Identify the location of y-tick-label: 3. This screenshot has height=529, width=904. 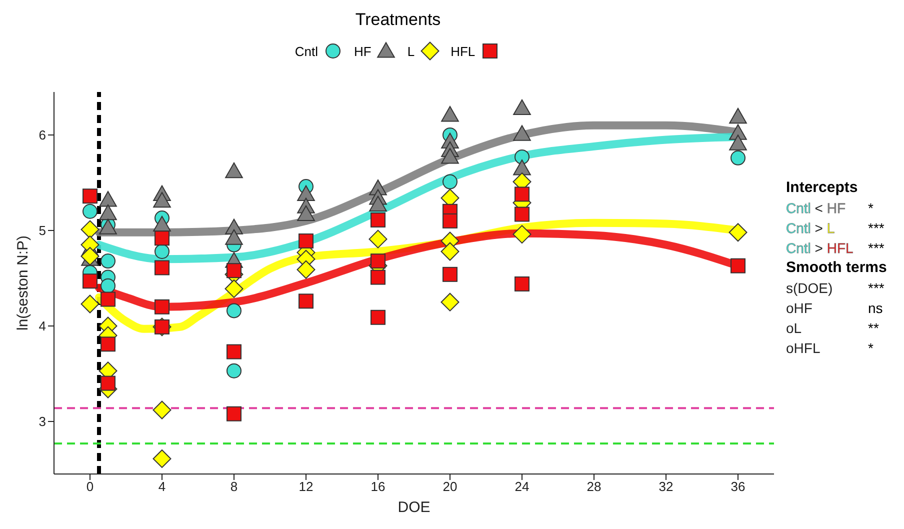
(42, 422).